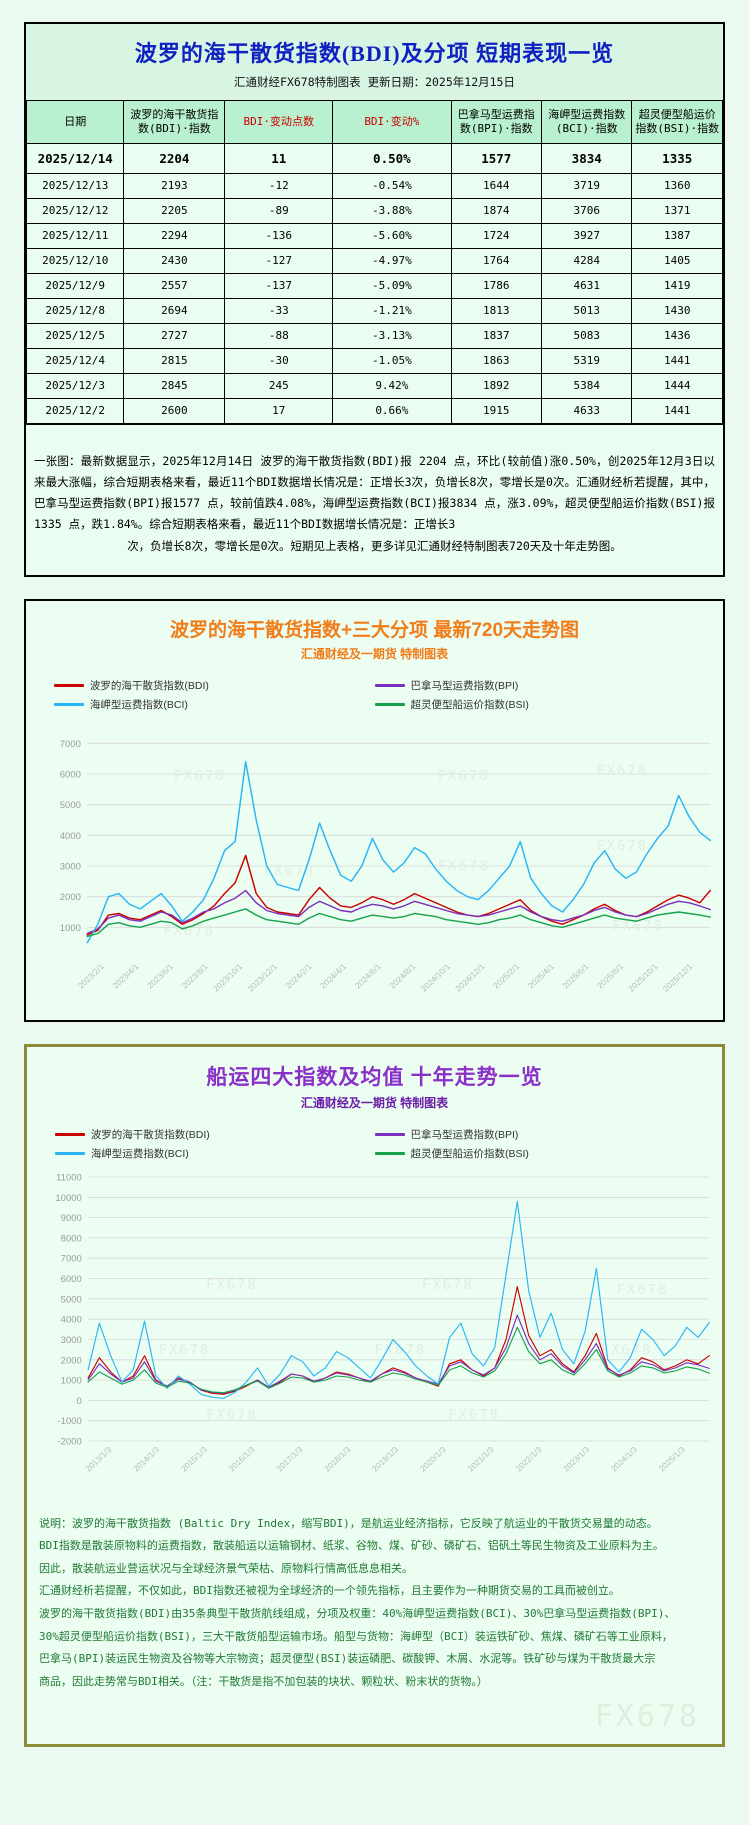 The height and width of the screenshot is (1825, 749). I want to click on col-header-bdi: 波罗的海干散货指数(BDI)·指数, so click(174, 122).